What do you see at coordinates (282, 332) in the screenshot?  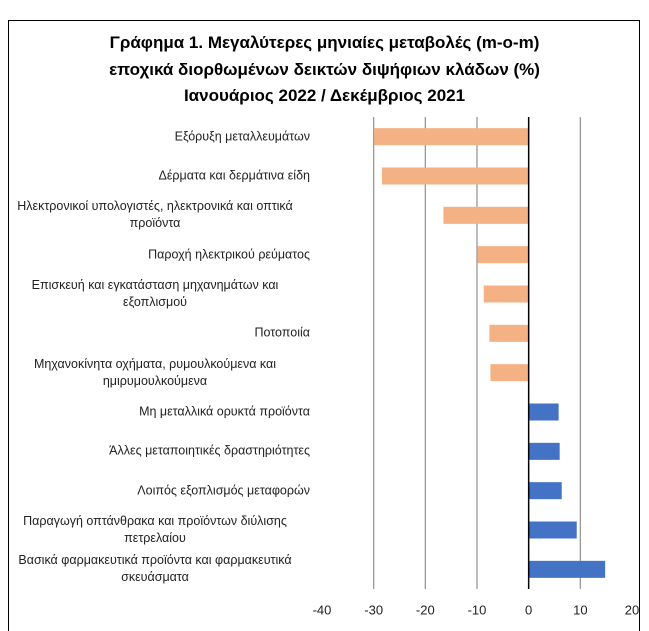 I see `y-tick-label: Ποτοποιία` at bounding box center [282, 332].